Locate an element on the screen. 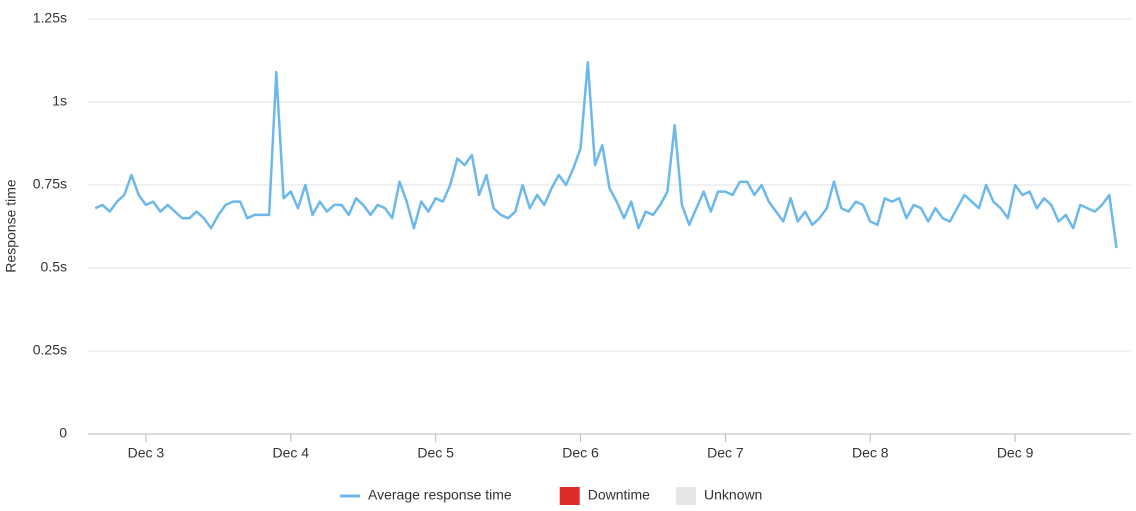 The height and width of the screenshot is (511, 1136). y-tick-label: 0 is located at coordinates (63, 433).